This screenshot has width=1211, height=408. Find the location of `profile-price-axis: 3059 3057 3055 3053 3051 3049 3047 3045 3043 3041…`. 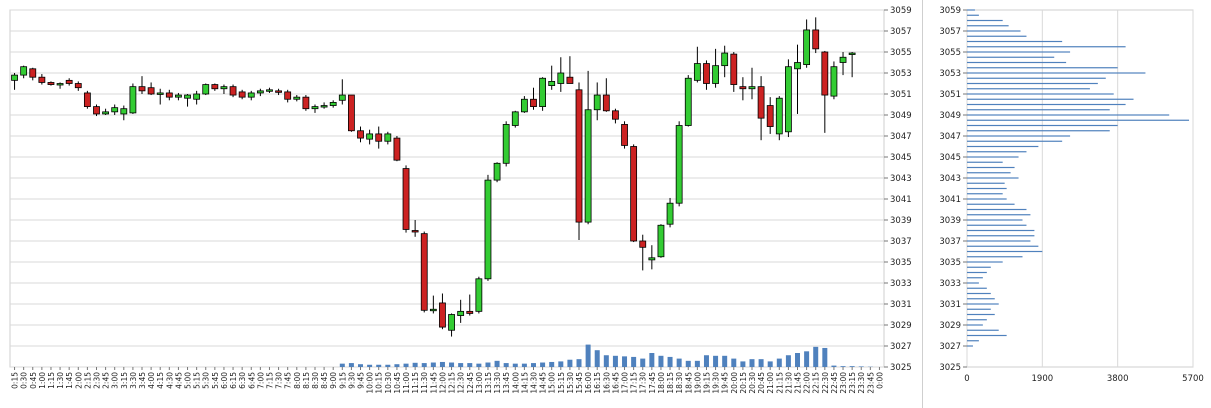

profile-price-axis: 3059 3057 3055 3053 3051 3049 3047 3045 3043 3041… is located at coordinates (953, 189).